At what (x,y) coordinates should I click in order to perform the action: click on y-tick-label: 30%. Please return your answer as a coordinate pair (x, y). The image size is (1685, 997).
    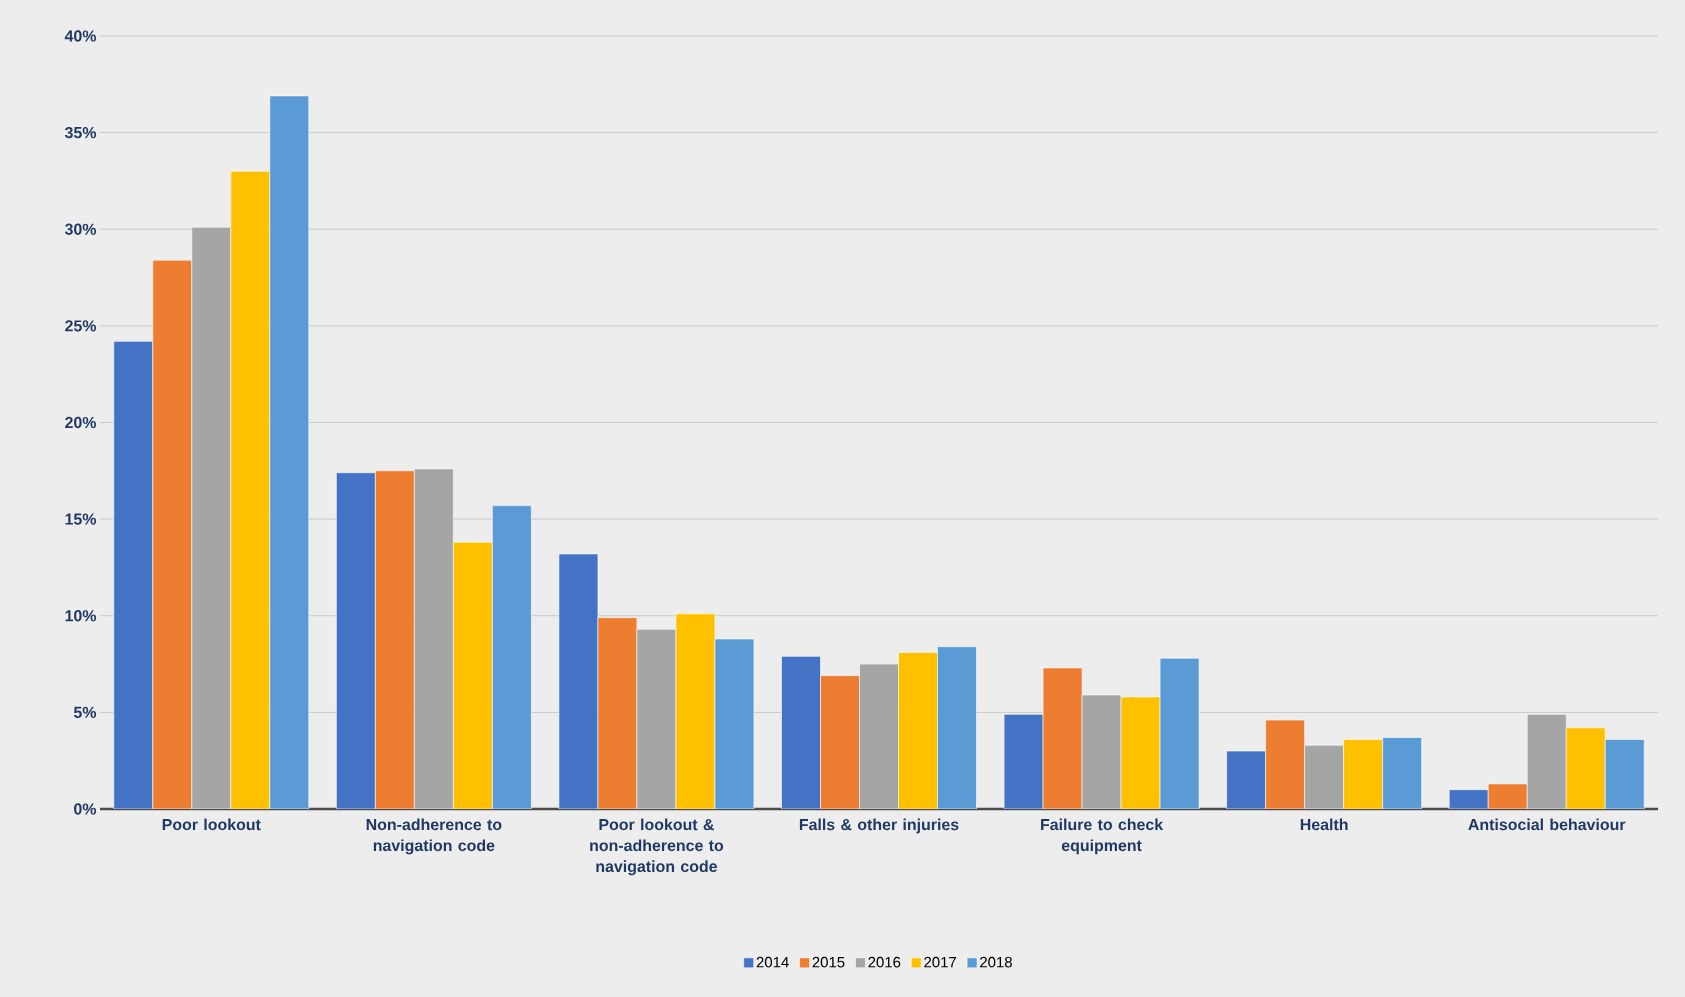
    Looking at the image, I should click on (80, 229).